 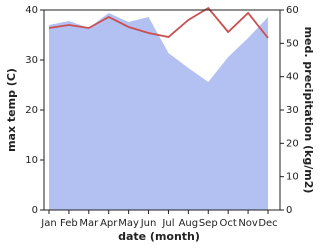 What do you see at coordinates (289, 210) in the screenshot?
I see `y2-tick-label: 0` at bounding box center [289, 210].